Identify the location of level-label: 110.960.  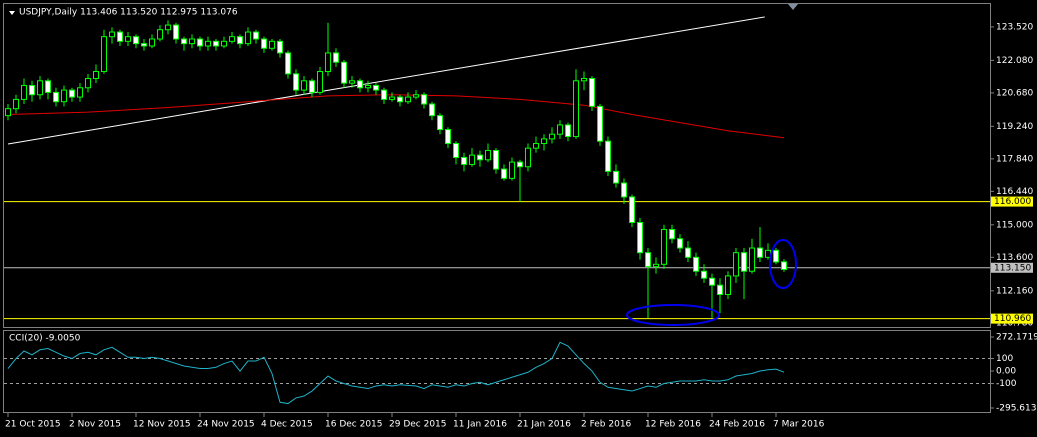
(1012, 319).